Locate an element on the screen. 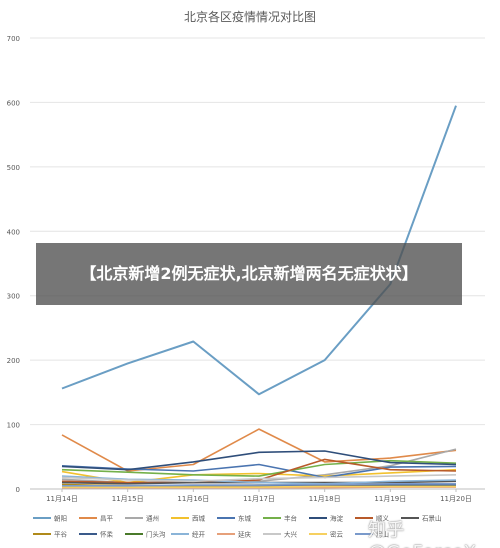 Image resolution: width=500 pixels, height=548 pixels. y-tick-label: 300 is located at coordinates (13, 297).